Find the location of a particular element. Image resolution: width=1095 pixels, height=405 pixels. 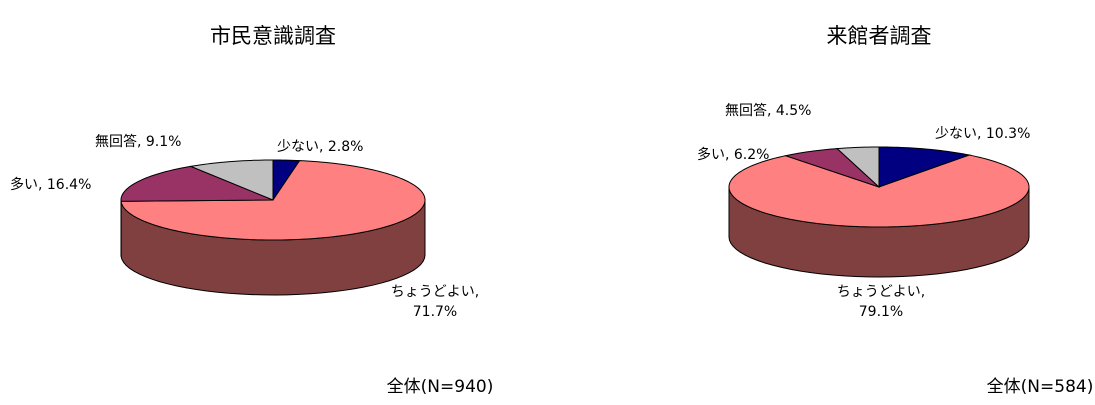

chart-title: 市民意識調査 is located at coordinates (273, 36).